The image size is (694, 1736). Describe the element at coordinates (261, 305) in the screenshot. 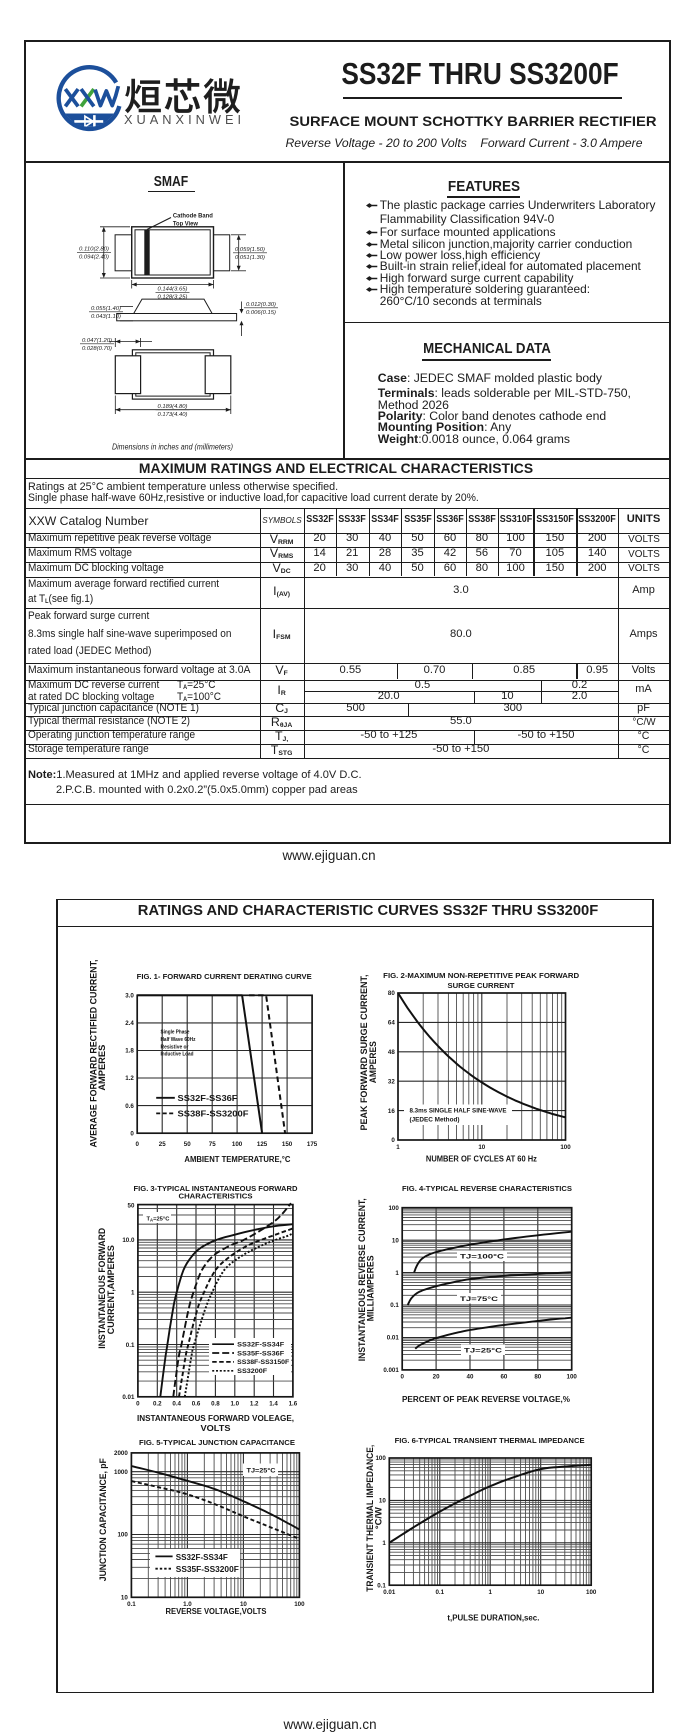

I see `svg-text: 0.012(0.30)` at that location.